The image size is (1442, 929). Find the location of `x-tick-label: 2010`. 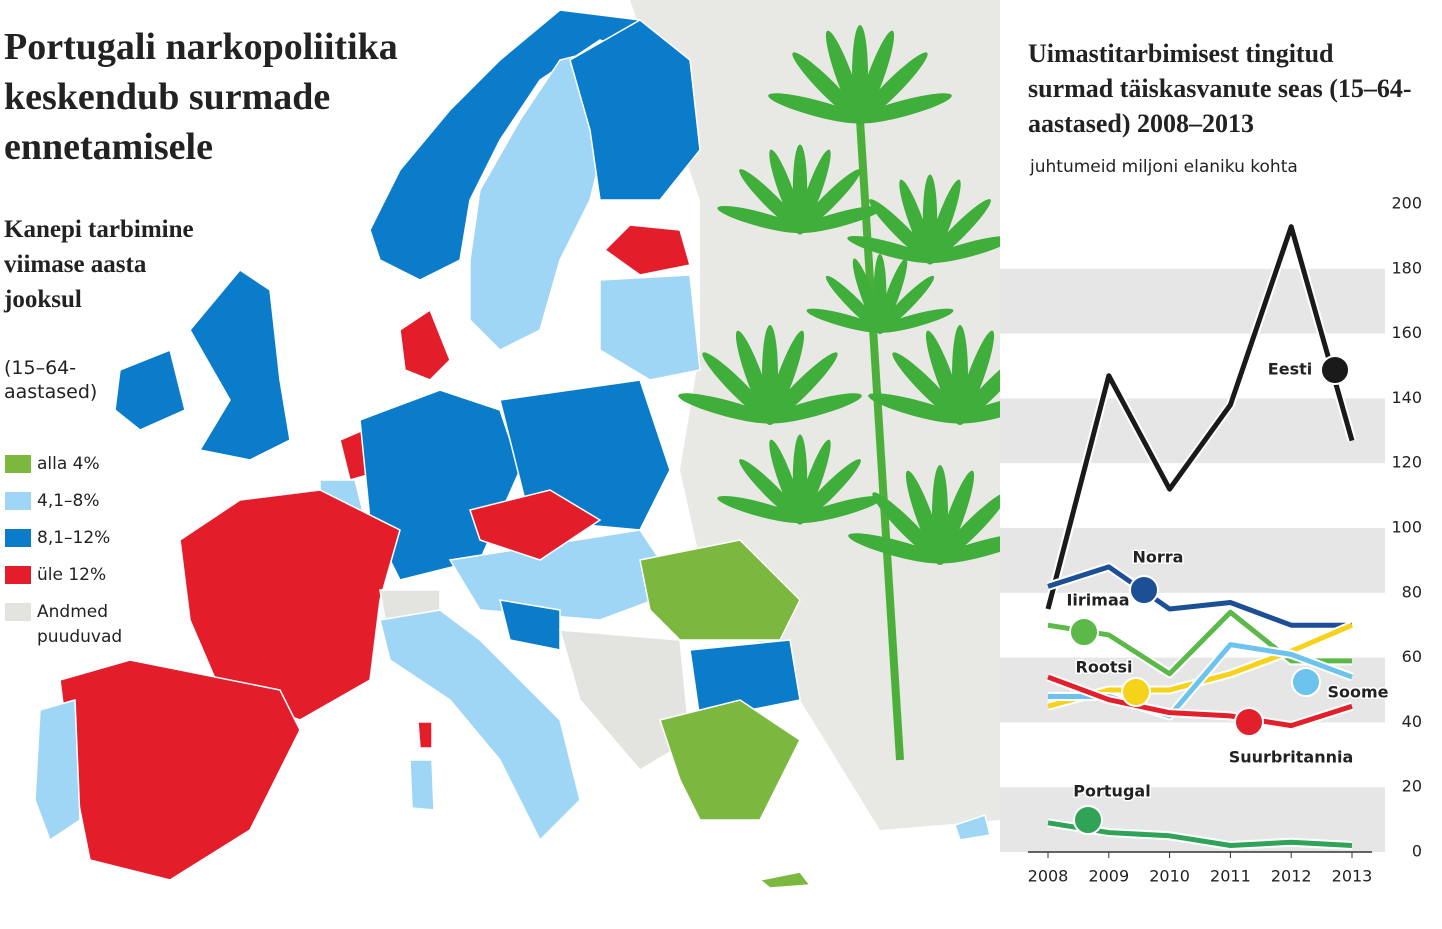

x-tick-label: 2010 is located at coordinates (1169, 876).